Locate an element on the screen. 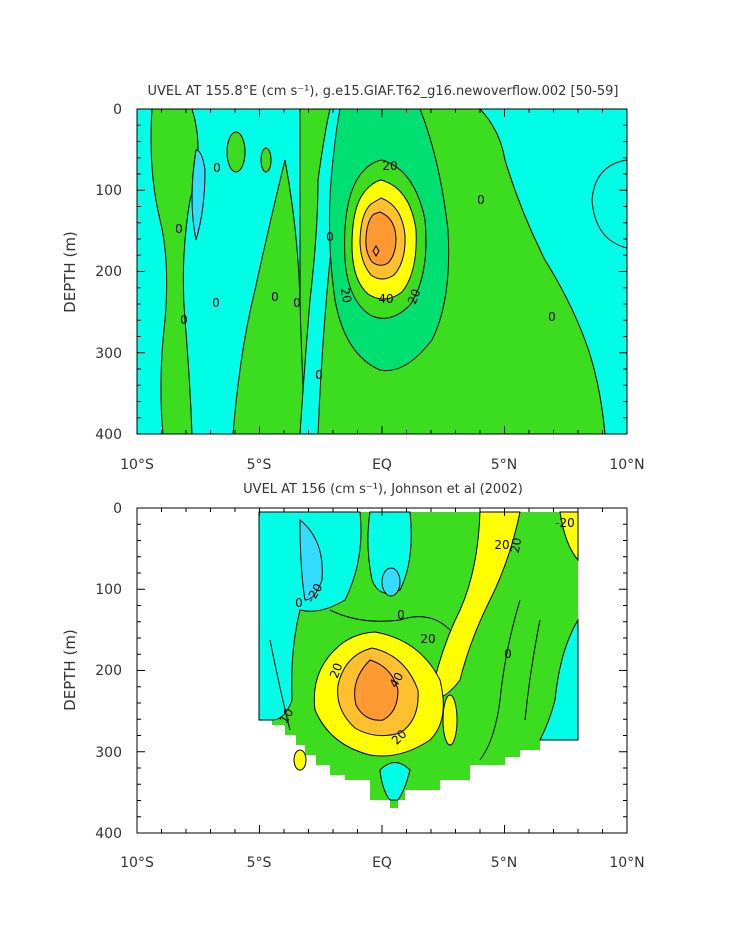 The image size is (733, 945). panel-2-yellow-ne is located at coordinates (569, 536).